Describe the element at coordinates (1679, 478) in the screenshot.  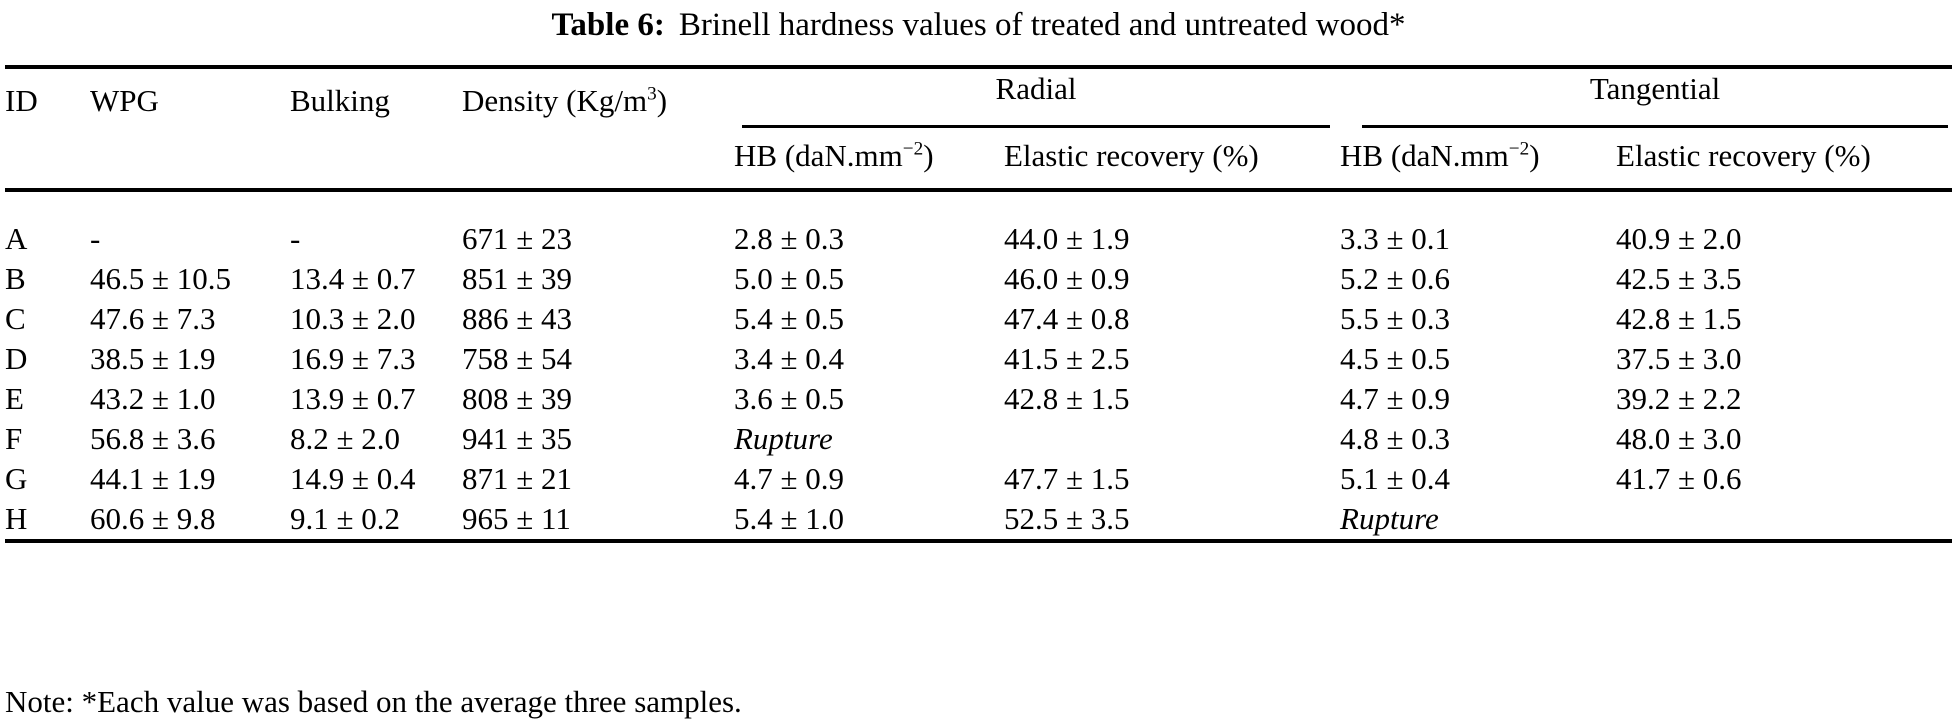
I see `cell-tangential-er: 41.7 ± 0.6` at that location.